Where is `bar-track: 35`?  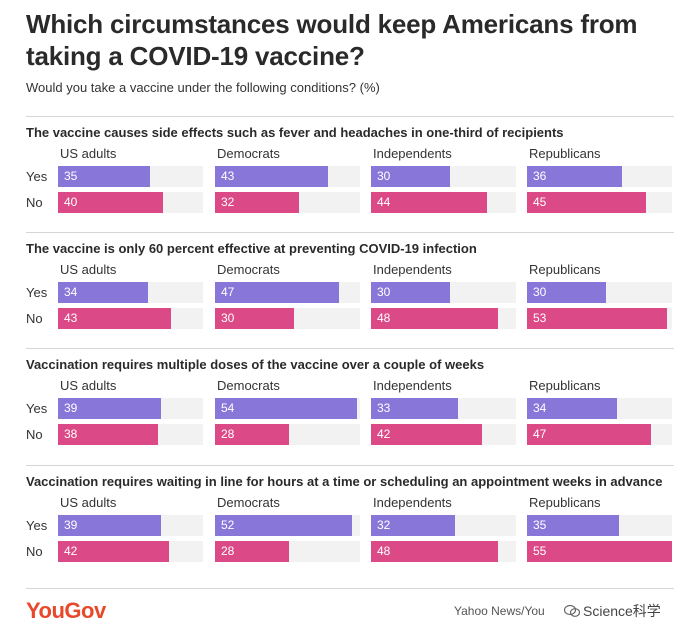 bar-track: 35 is located at coordinates (130, 176).